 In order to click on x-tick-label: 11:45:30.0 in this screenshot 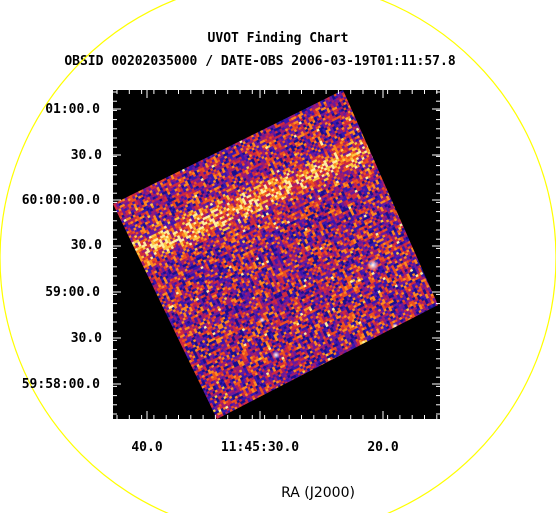, I will do `click(260, 447)`.